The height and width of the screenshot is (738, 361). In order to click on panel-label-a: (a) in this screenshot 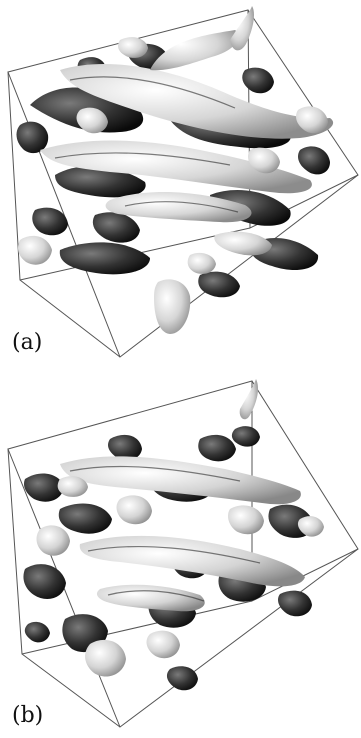, I will do `click(27, 342)`.